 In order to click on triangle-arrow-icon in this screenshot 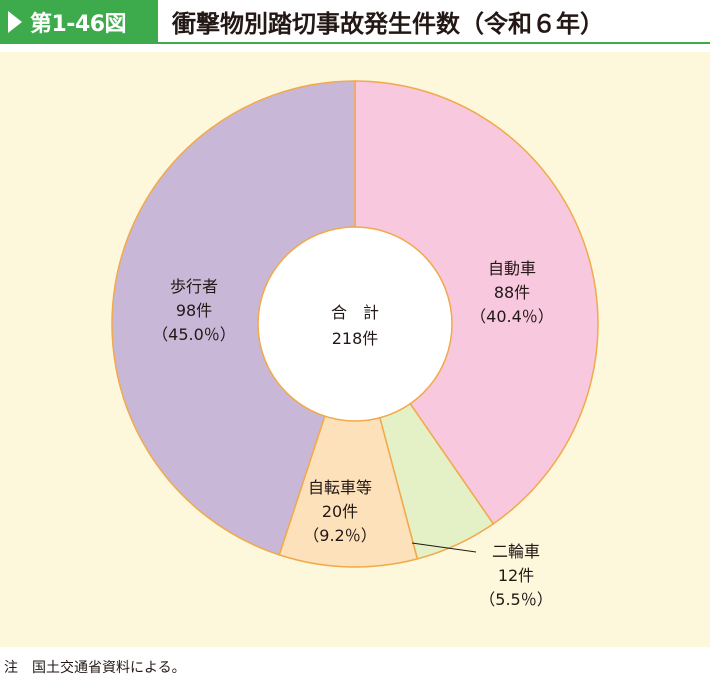, I will do `click(15, 22)`.